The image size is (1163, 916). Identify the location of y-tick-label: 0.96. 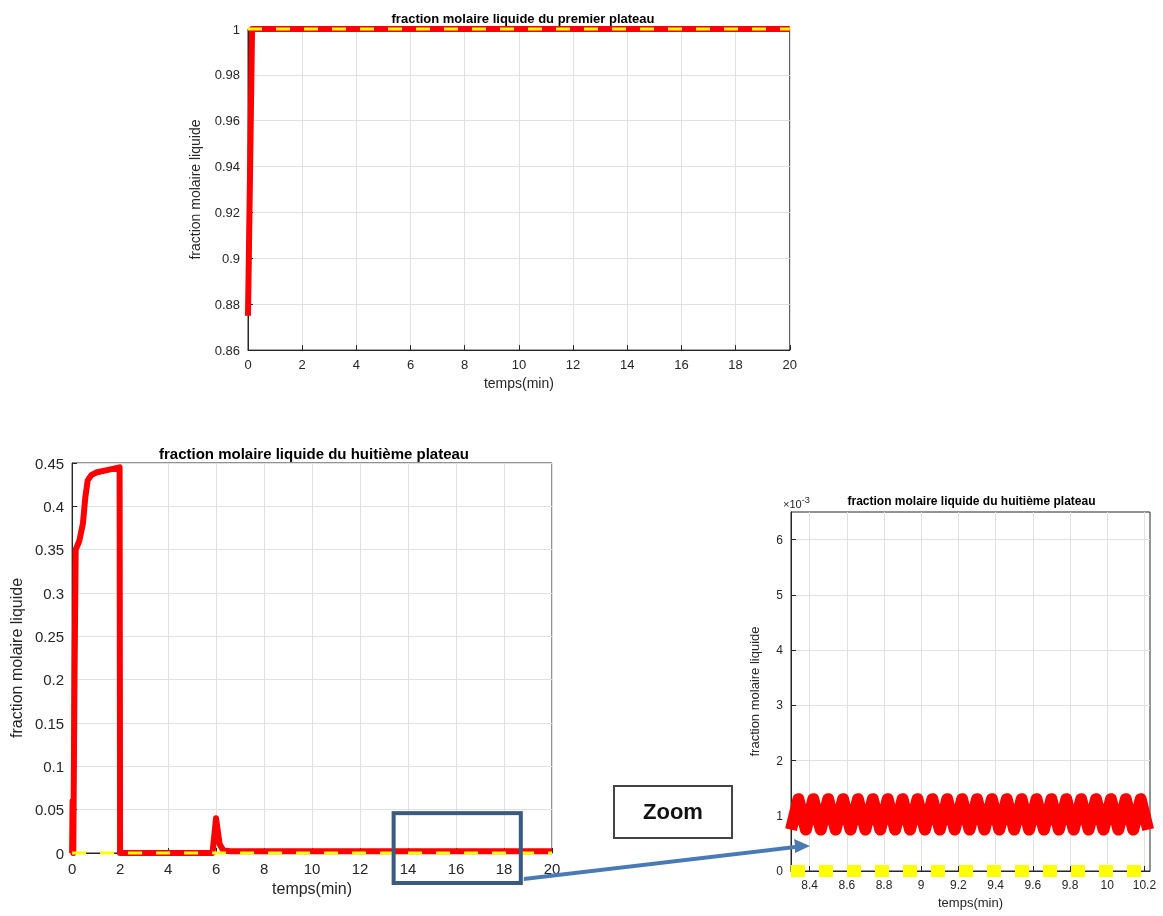
(227, 121).